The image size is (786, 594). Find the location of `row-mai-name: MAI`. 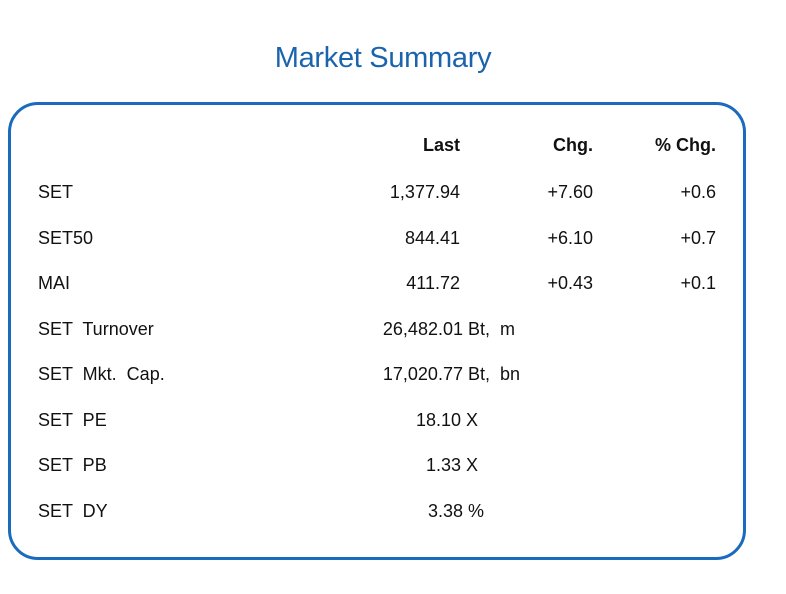

row-mai-name: MAI is located at coordinates (54, 283).